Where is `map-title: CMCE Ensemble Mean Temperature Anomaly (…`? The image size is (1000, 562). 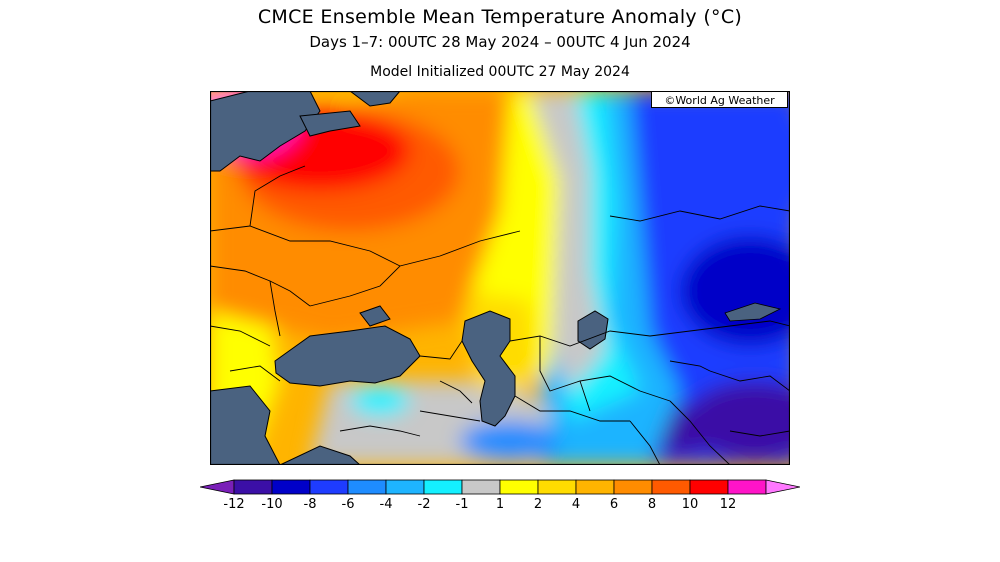
map-title: CMCE Ensemble Mean Temperature Anomaly (… is located at coordinates (500, 17).